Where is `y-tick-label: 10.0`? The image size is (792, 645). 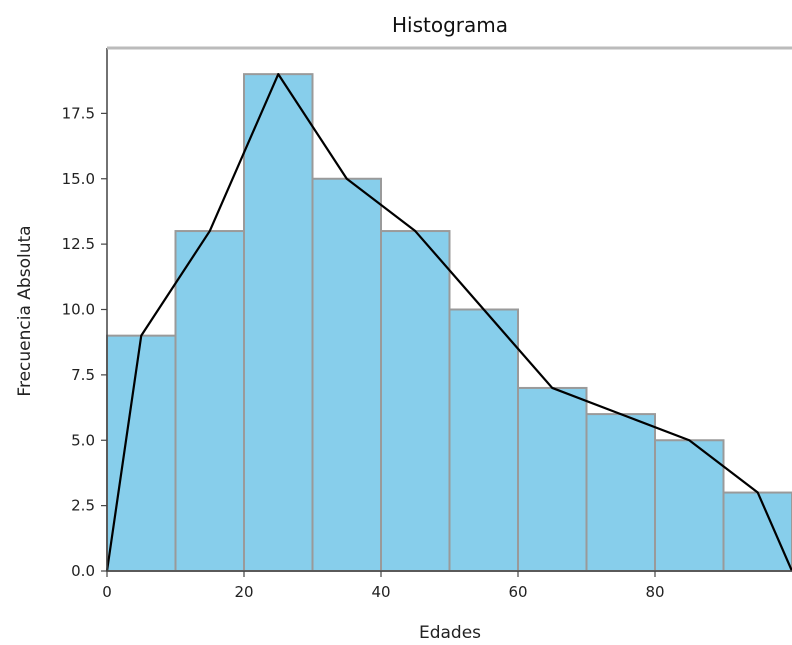 y-tick-label: 10.0 is located at coordinates (78, 310).